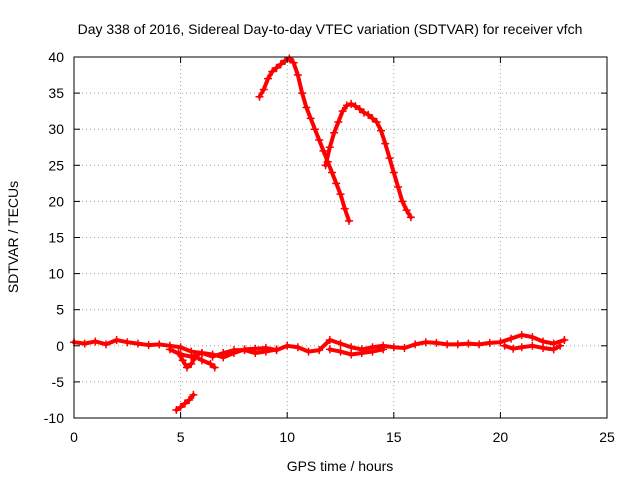  What do you see at coordinates (181, 437) in the screenshot?
I see `x-tick-label: 5` at bounding box center [181, 437].